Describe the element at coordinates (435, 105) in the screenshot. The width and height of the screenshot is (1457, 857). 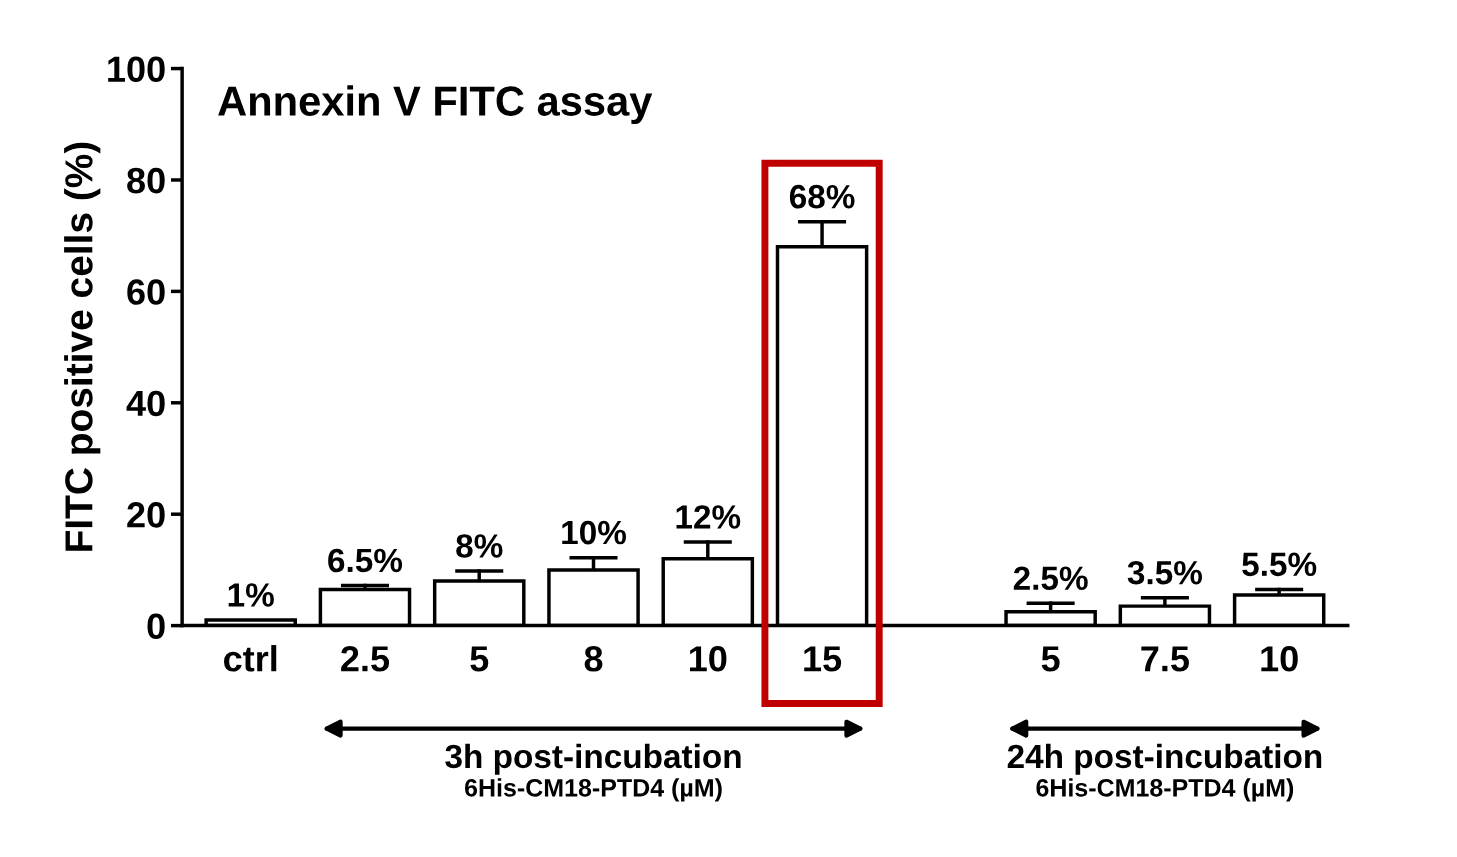
I see `chart-title: Annexin V FITC assay` at that location.